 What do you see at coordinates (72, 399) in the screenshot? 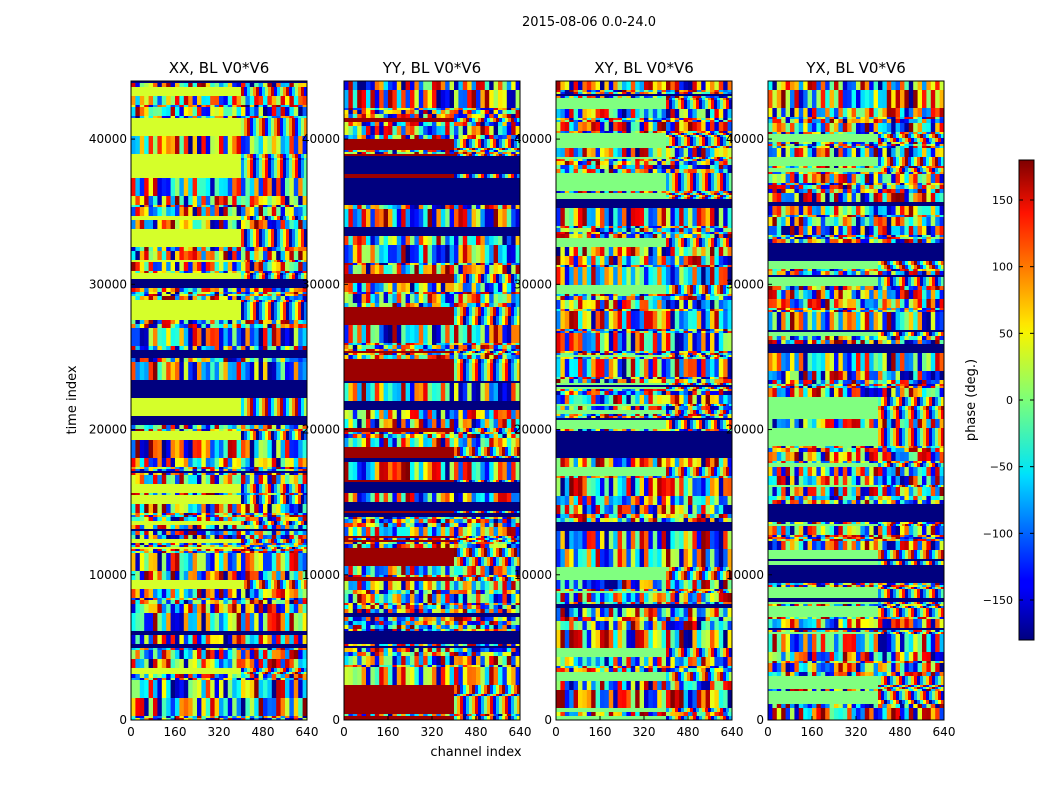
I see `shared-y-axis-label: time index` at bounding box center [72, 399].